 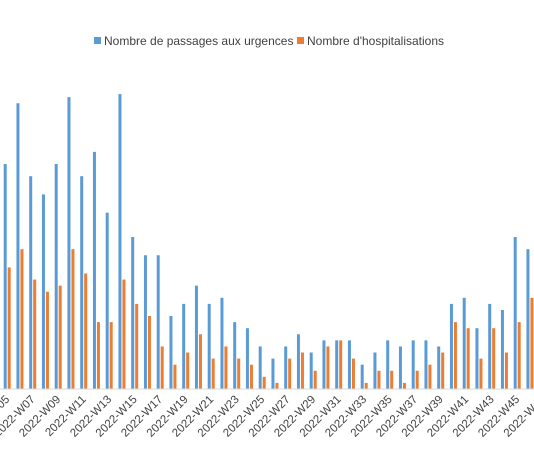 What do you see at coordinates (226, 367) in the screenshot?
I see `bar-hospitalisations-2022-W22` at bounding box center [226, 367].